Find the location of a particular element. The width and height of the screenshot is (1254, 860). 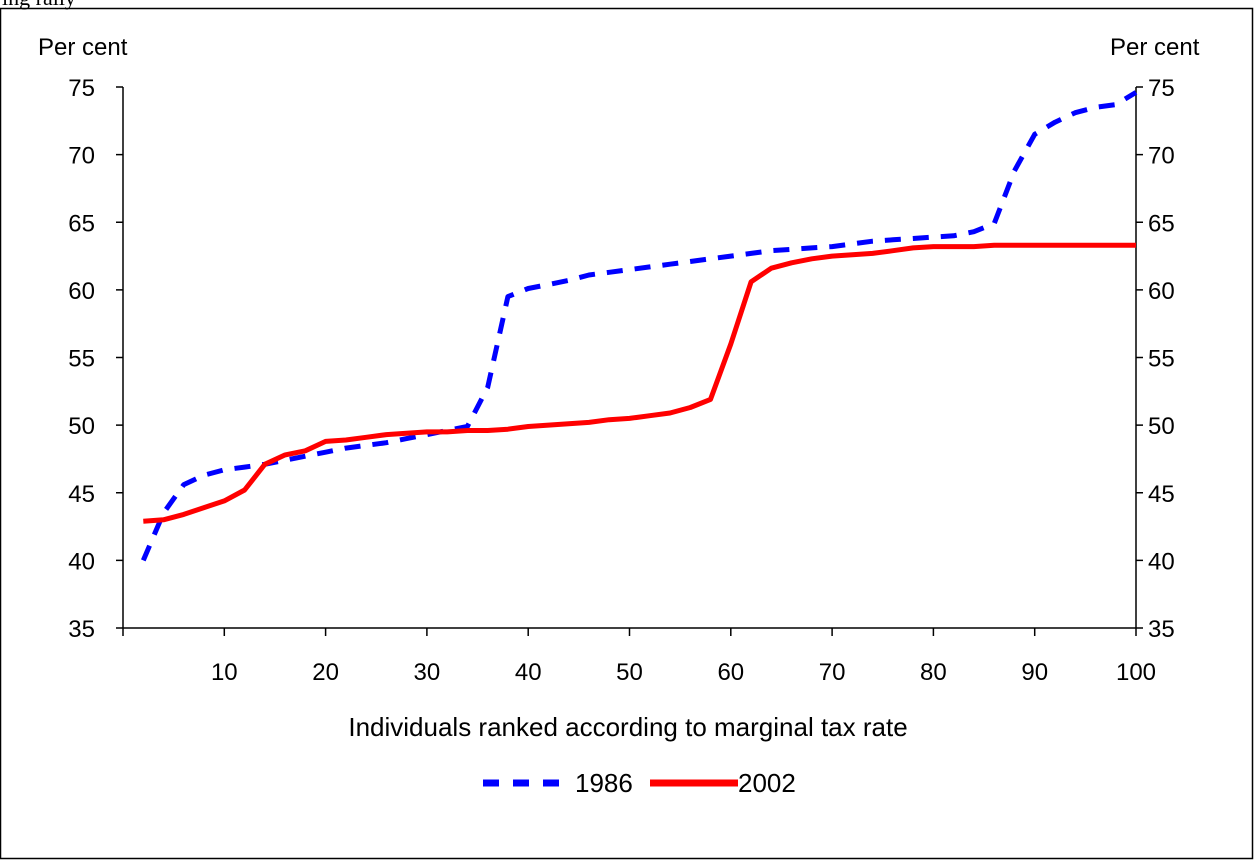

y-tick-label-left: 35 is located at coordinates (81, 629).